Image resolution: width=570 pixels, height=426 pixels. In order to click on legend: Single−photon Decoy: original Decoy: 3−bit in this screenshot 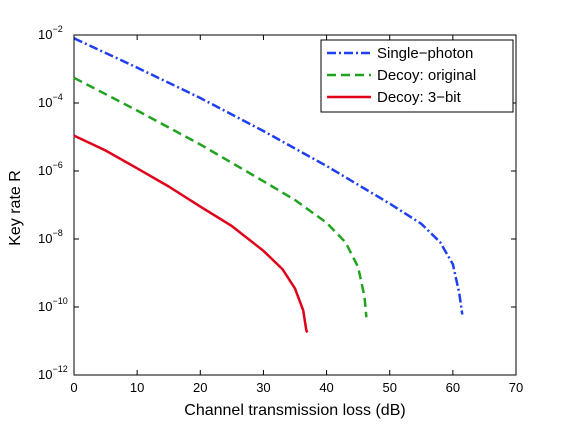, I will do `click(417, 76)`.